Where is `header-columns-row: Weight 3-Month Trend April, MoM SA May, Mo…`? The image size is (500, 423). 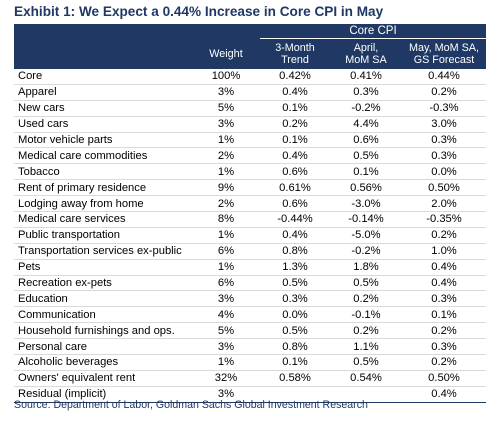
header-columns-row: Weight 3-Month Trend April, MoM SA May, Mo… is located at coordinates (250, 53).